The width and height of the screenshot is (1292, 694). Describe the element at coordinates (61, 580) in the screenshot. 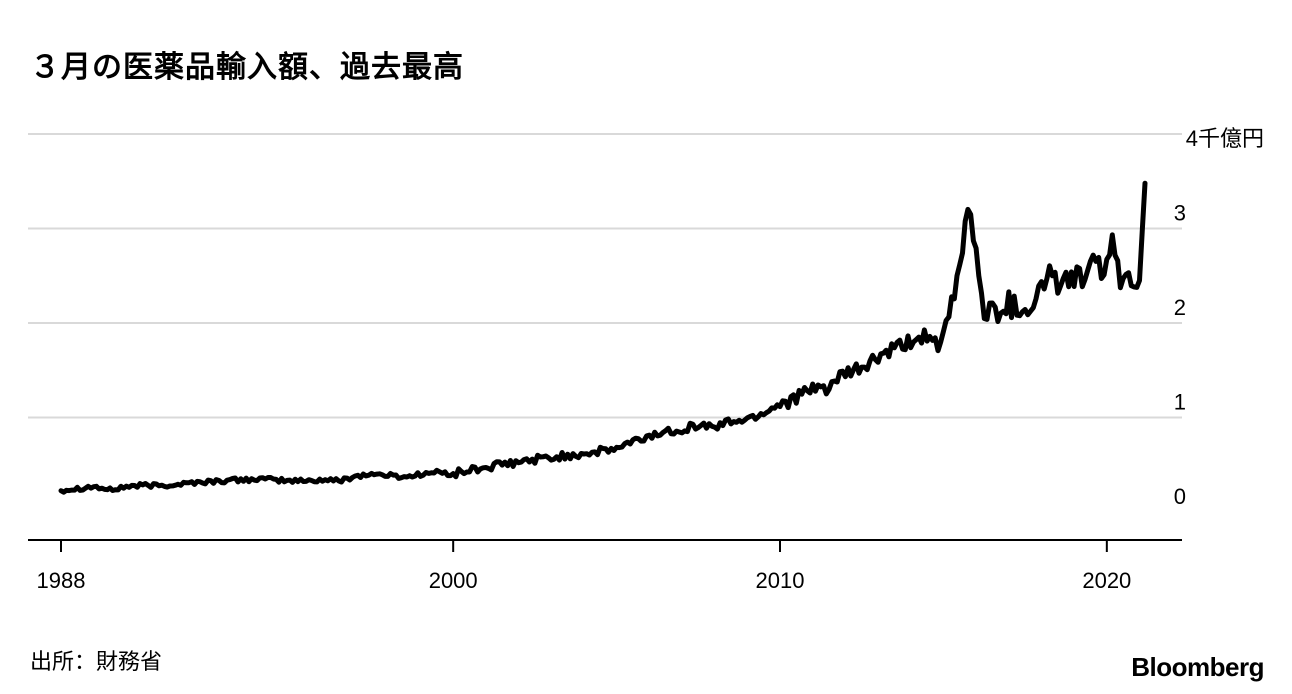

I see `x-tick-label-1988: 1988` at that location.